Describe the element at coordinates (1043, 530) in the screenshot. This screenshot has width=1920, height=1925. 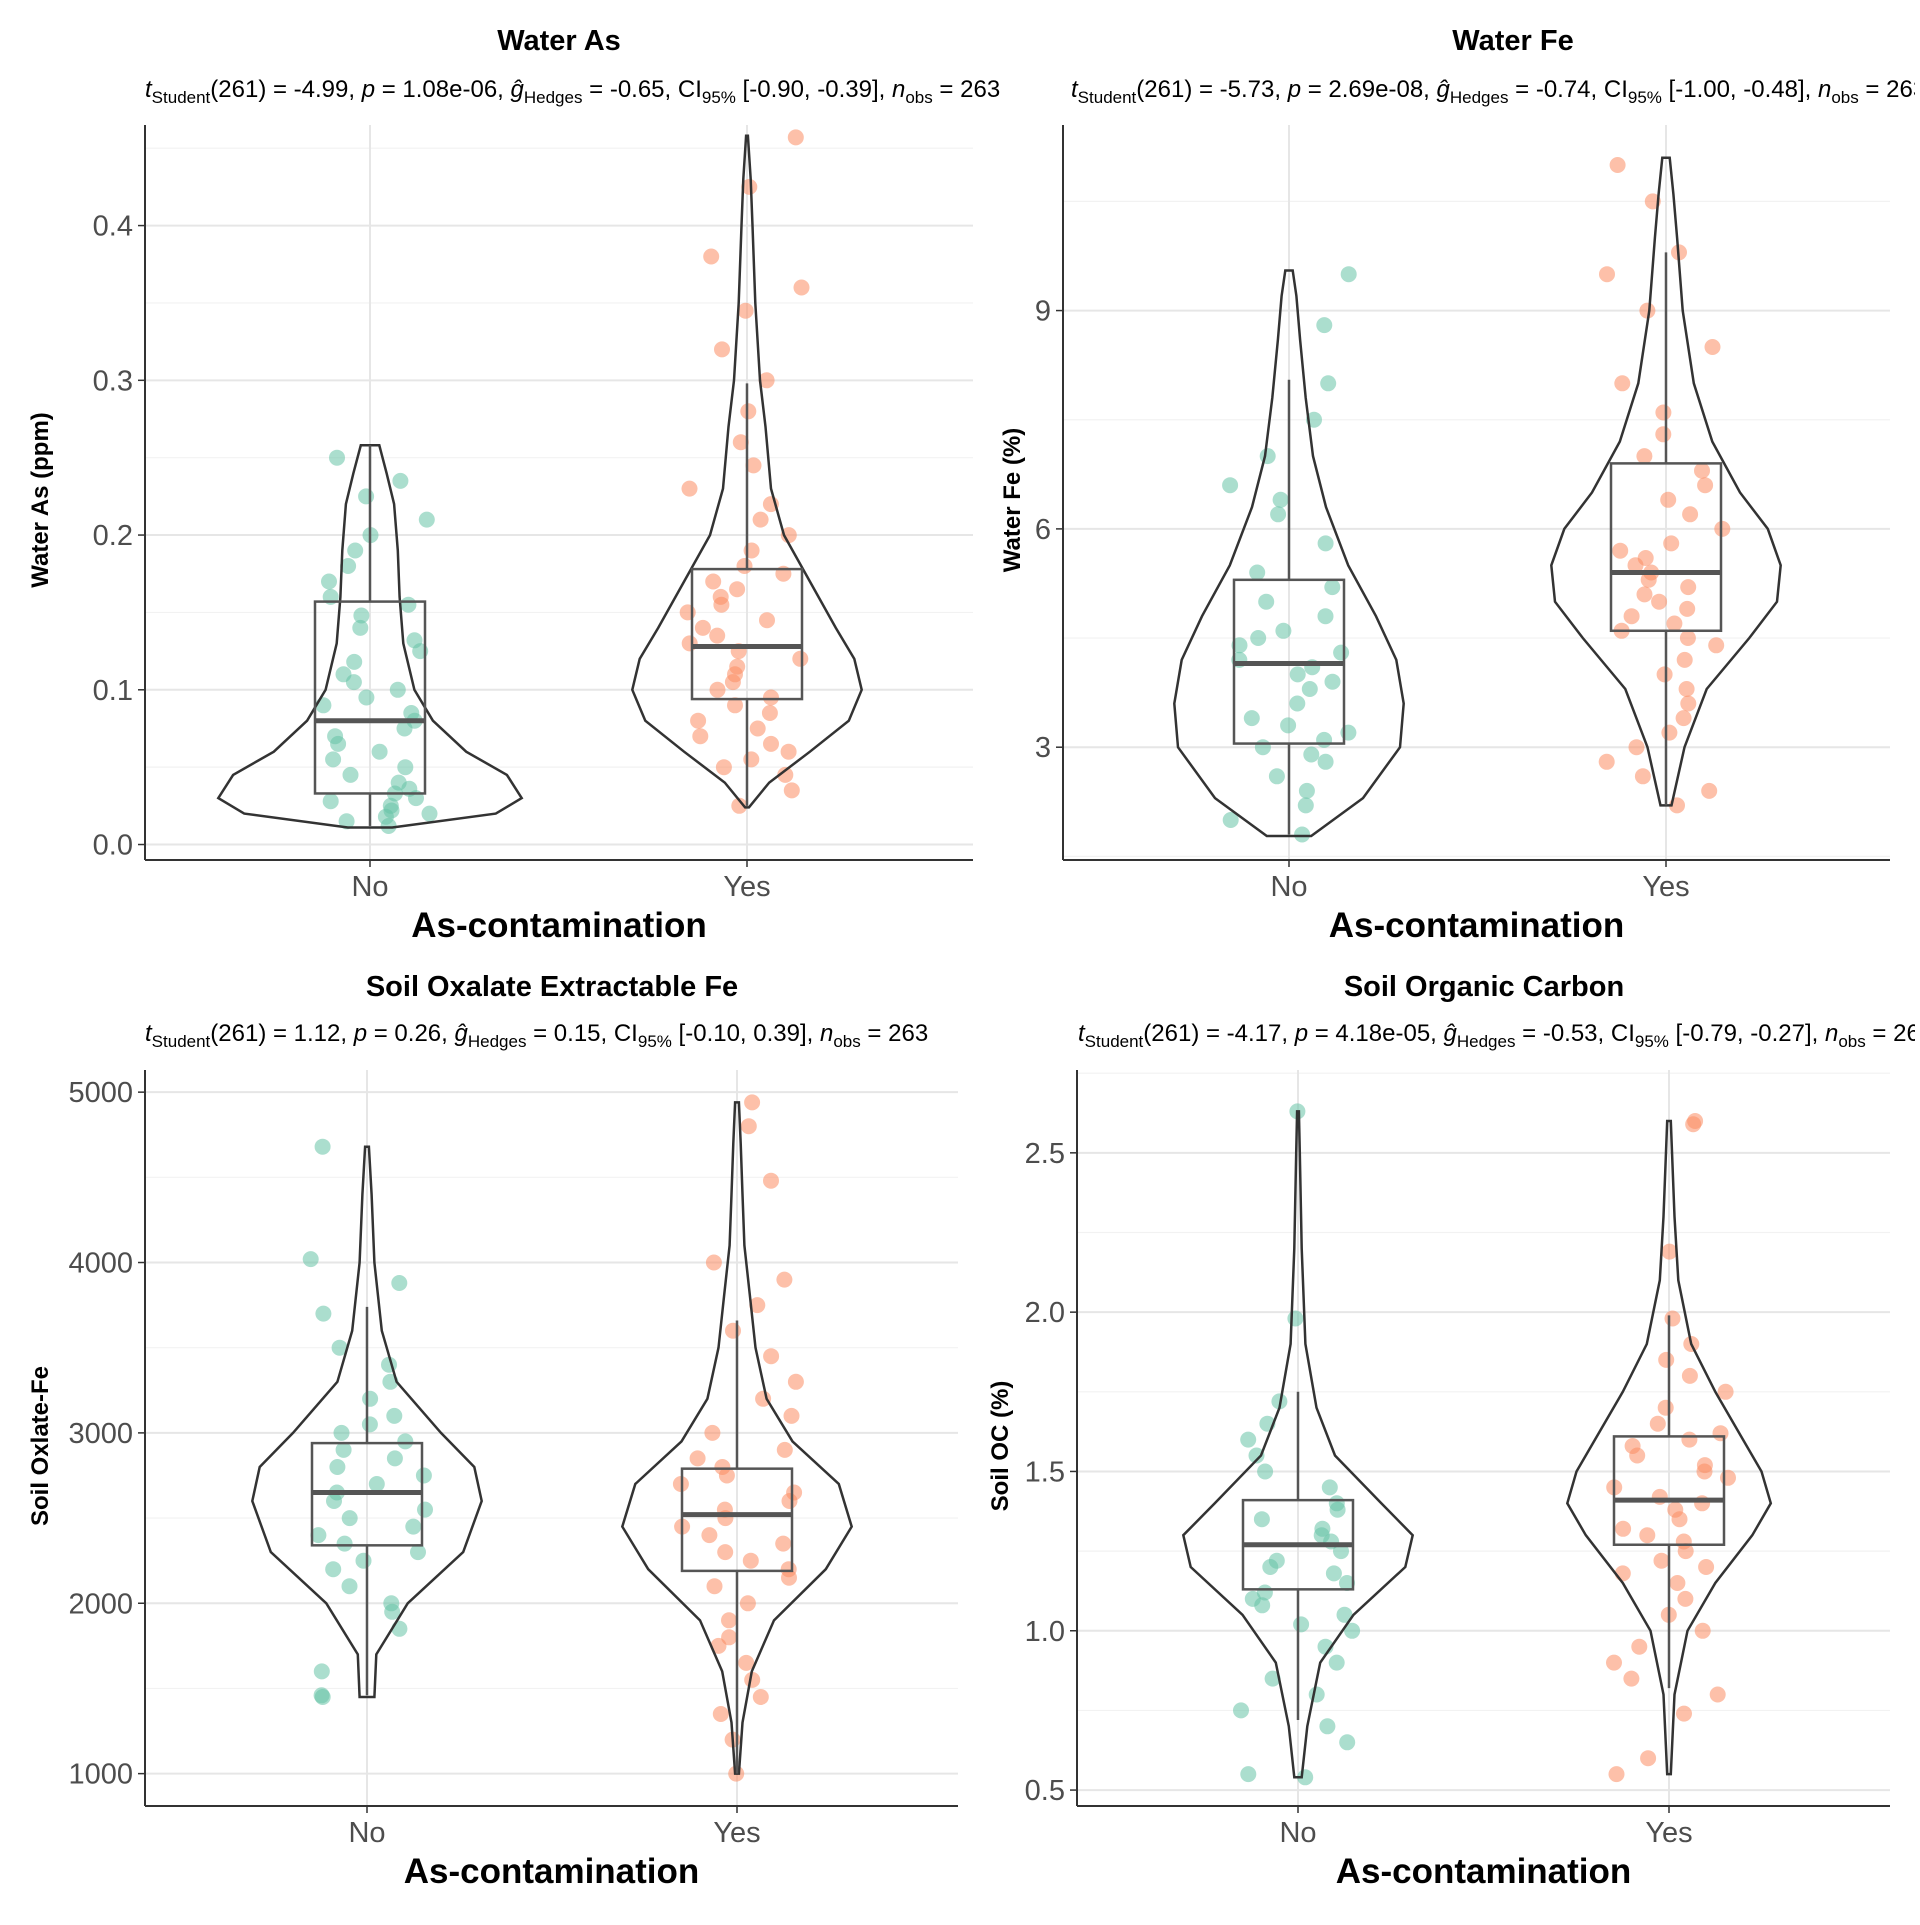
I see `y-tick-label: 6` at that location.